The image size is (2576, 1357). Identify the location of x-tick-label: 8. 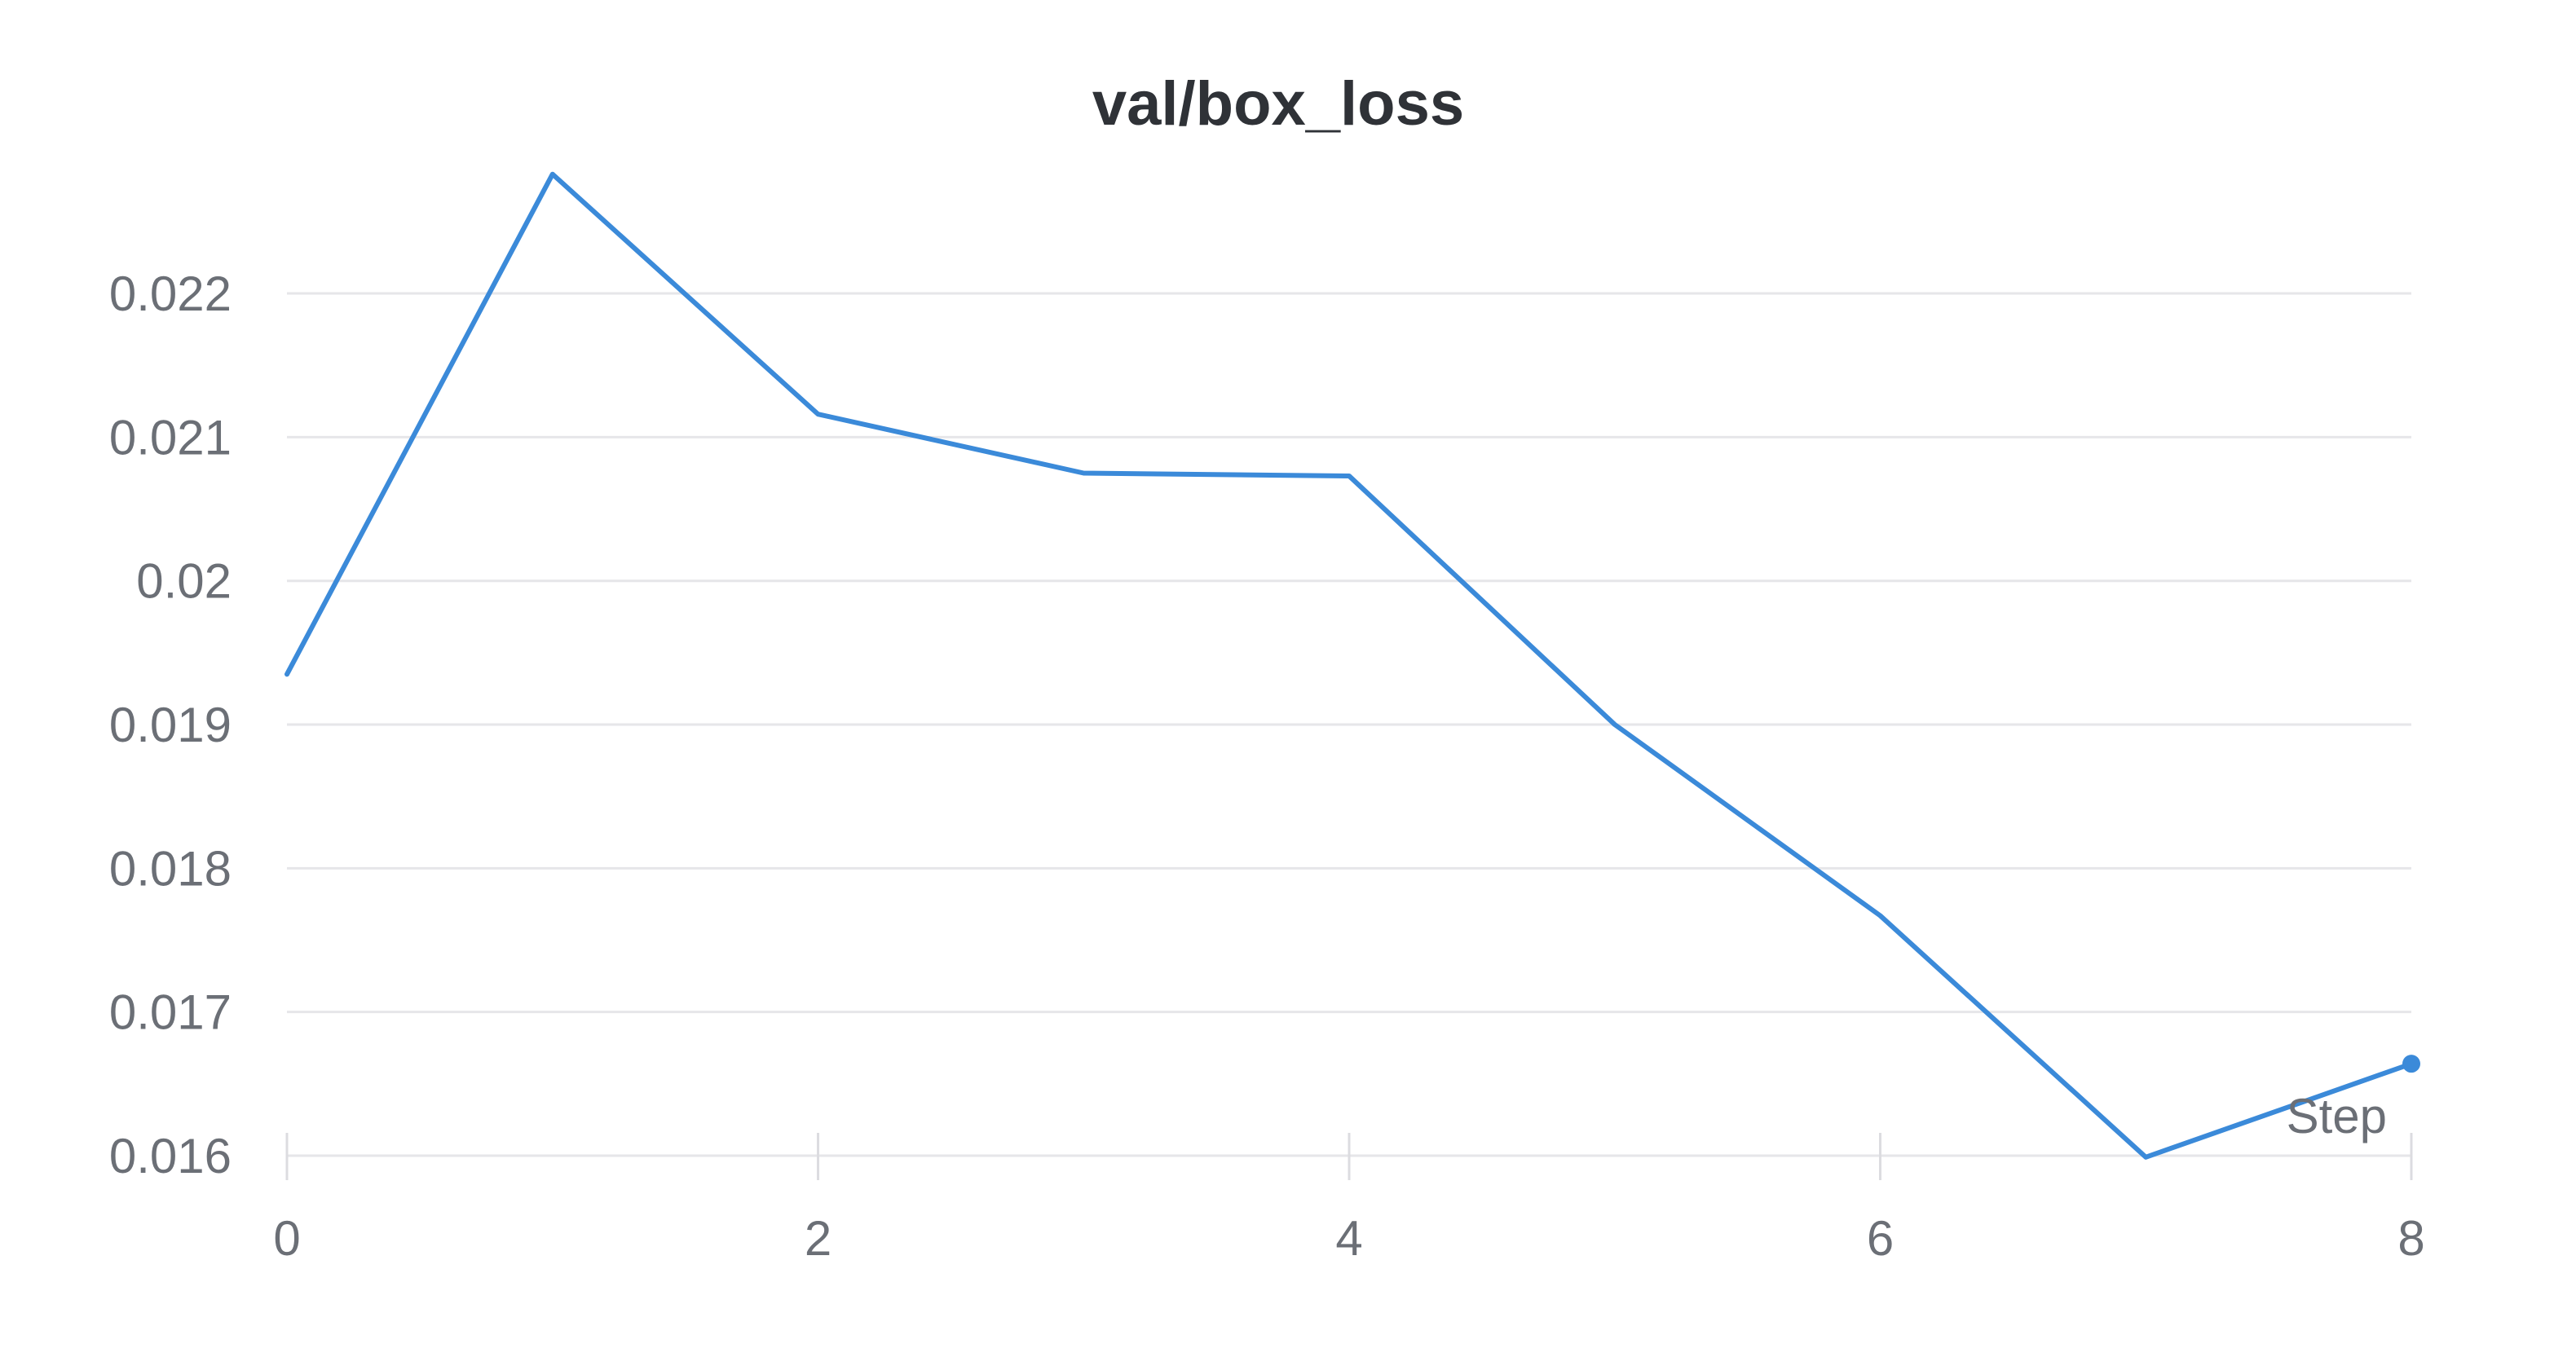
(2410, 1238).